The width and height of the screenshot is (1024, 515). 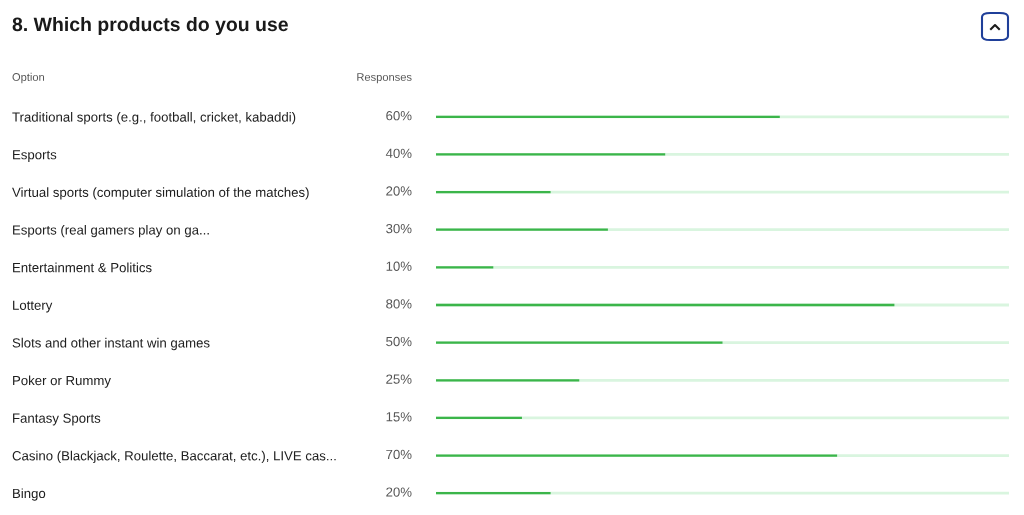 What do you see at coordinates (29, 494) in the screenshot?
I see `y-tick-label: Bingo` at bounding box center [29, 494].